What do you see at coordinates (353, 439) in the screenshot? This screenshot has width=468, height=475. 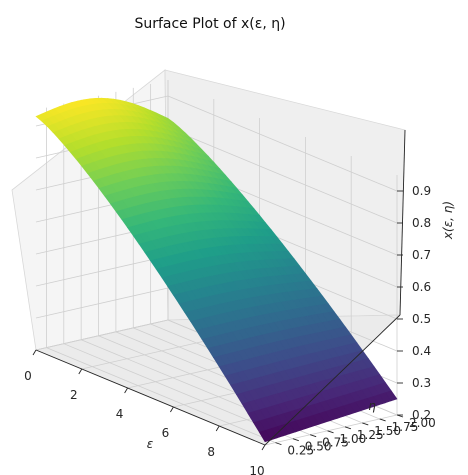 I see `y-tick-label: 1.00` at bounding box center [353, 439].